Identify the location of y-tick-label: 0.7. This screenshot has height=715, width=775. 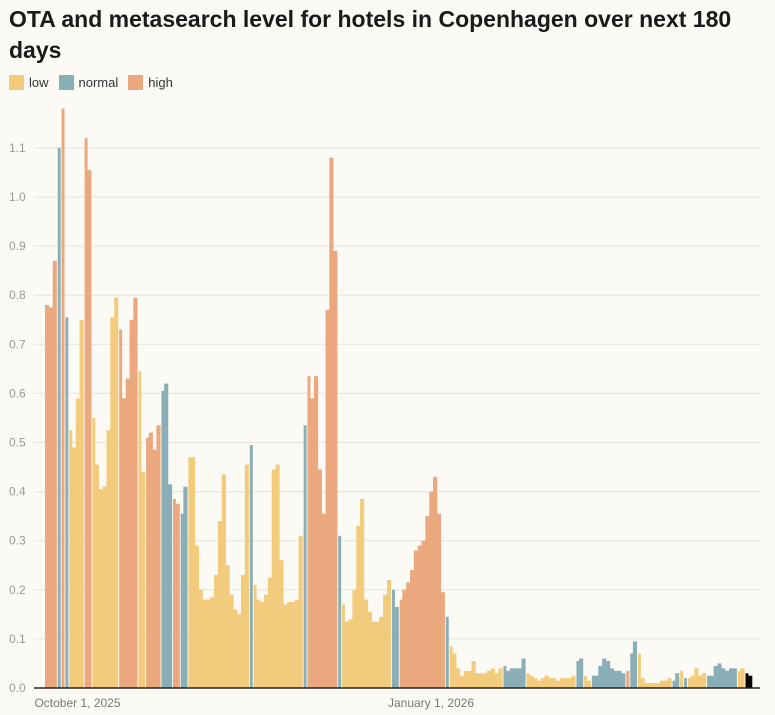
(17, 344).